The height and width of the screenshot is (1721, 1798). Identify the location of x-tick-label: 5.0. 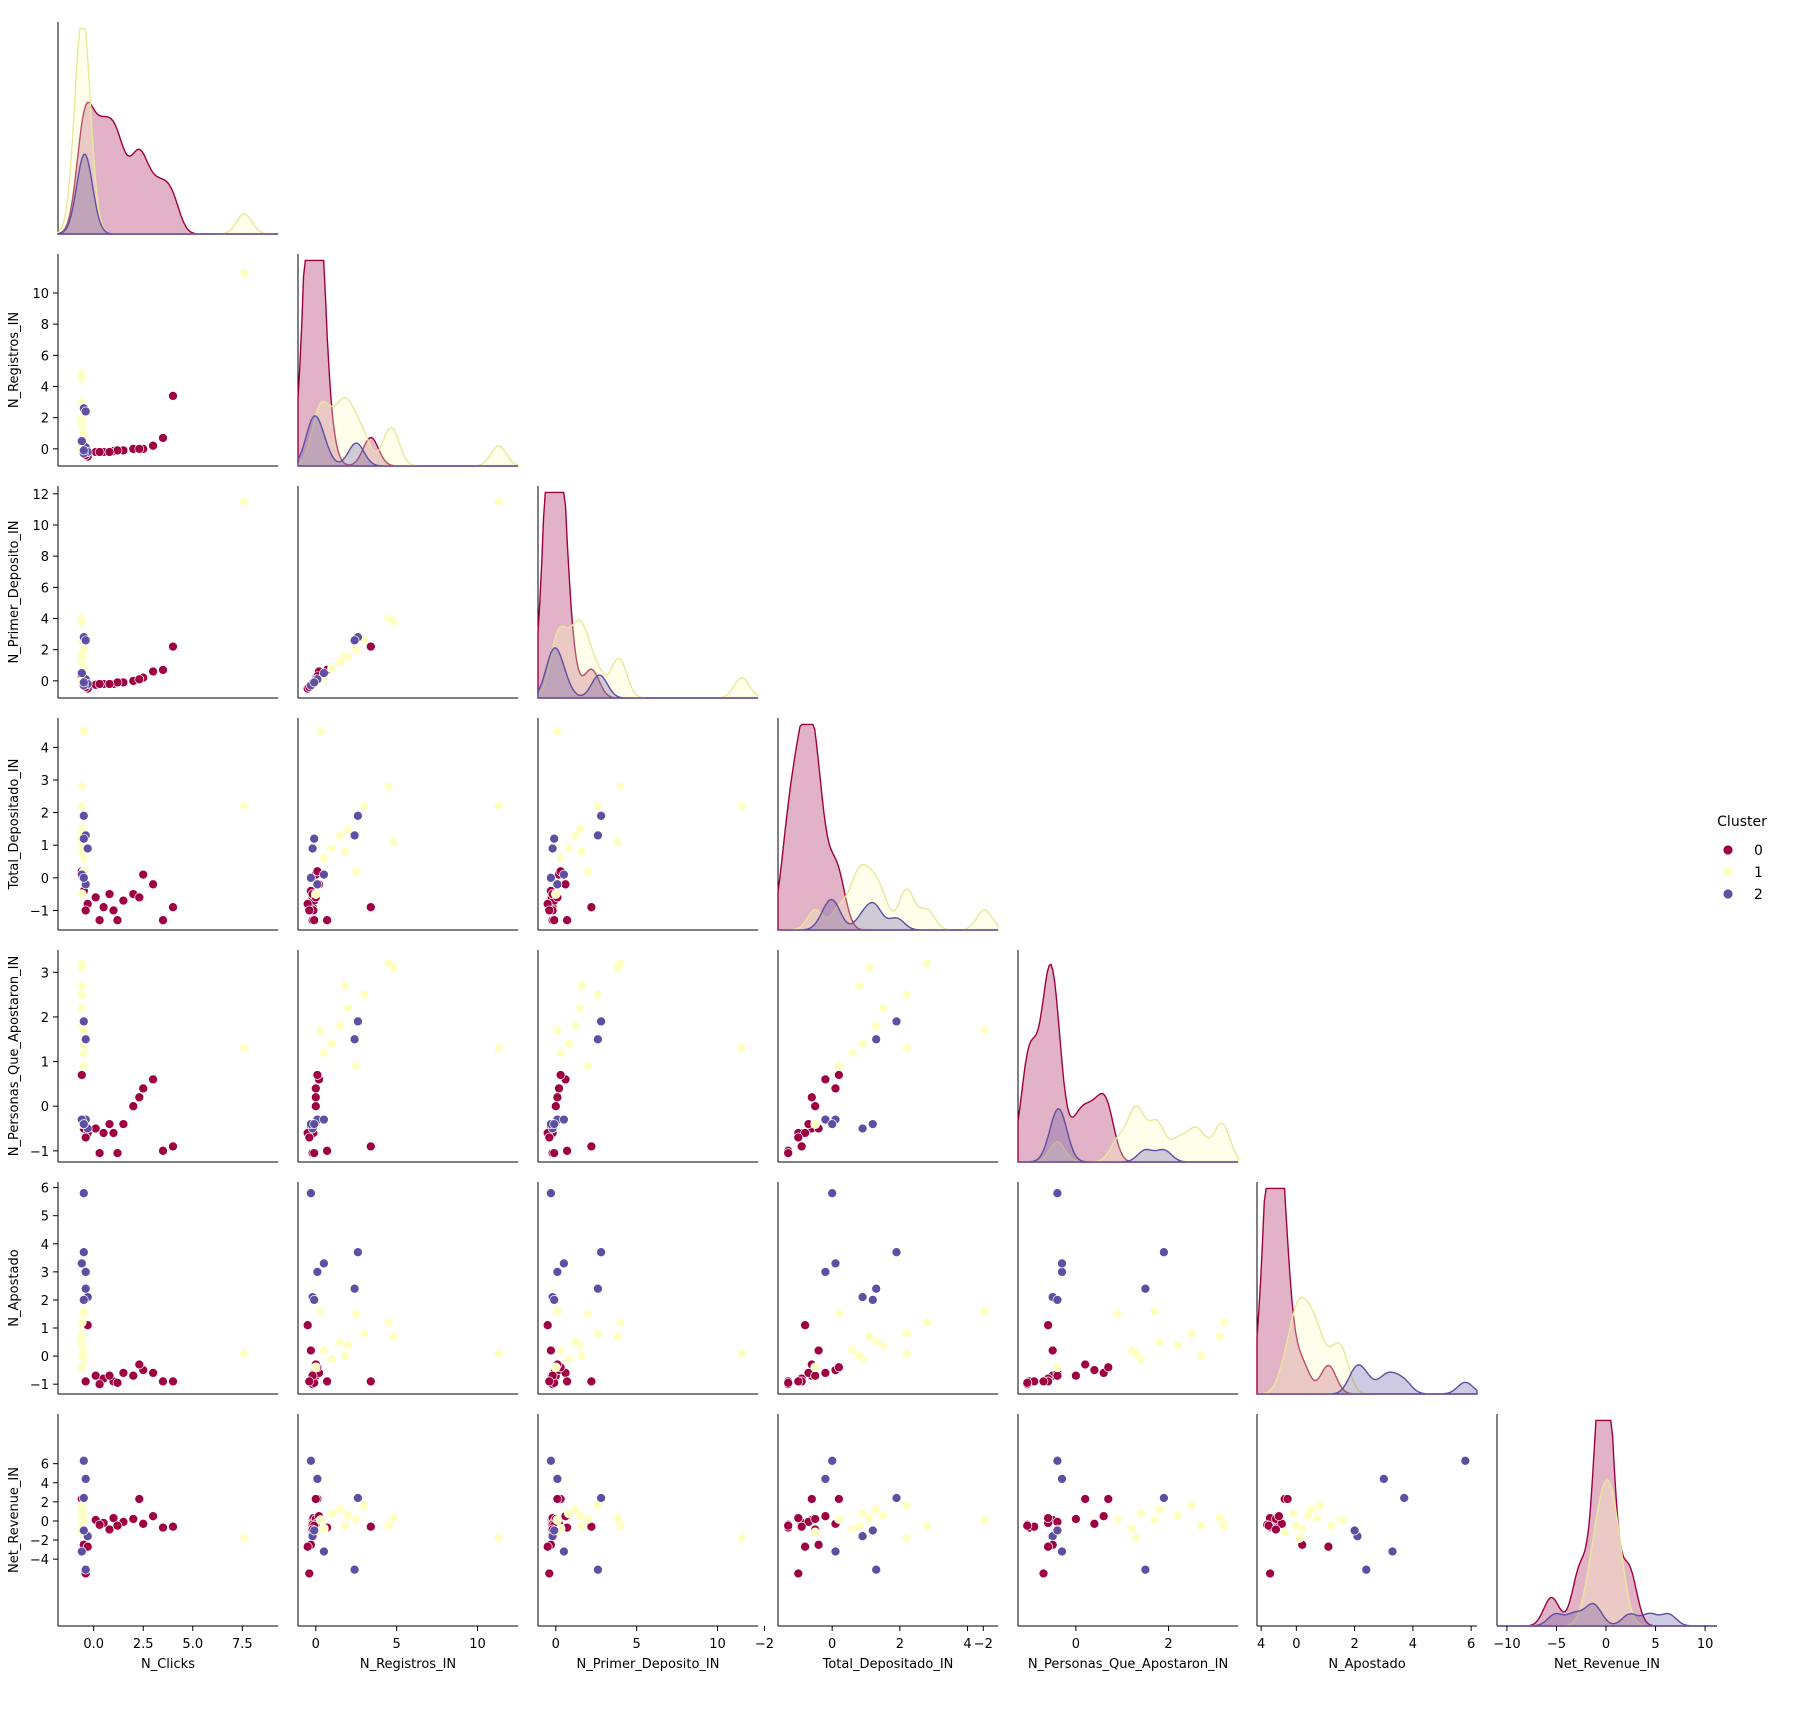
(192, 1644).